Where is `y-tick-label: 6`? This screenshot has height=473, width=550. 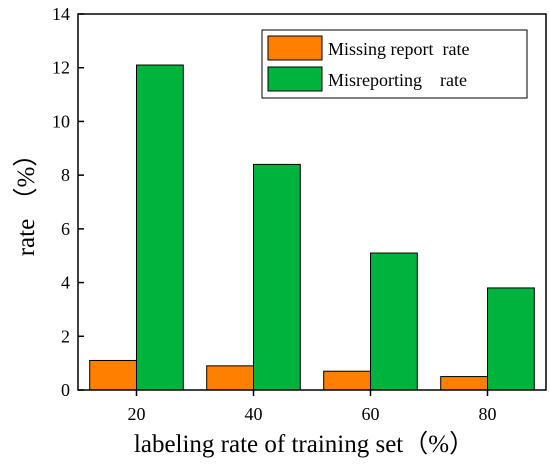 y-tick-label: 6 is located at coordinates (65, 229).